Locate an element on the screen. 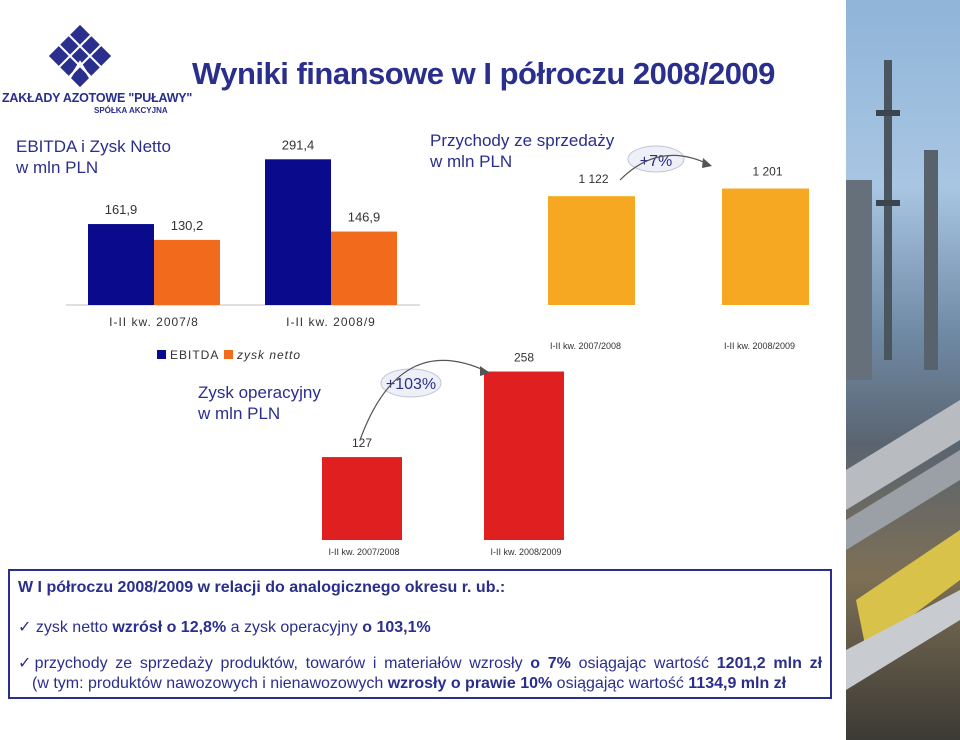  ebitda-data-label: 291,4 is located at coordinates (298, 144).